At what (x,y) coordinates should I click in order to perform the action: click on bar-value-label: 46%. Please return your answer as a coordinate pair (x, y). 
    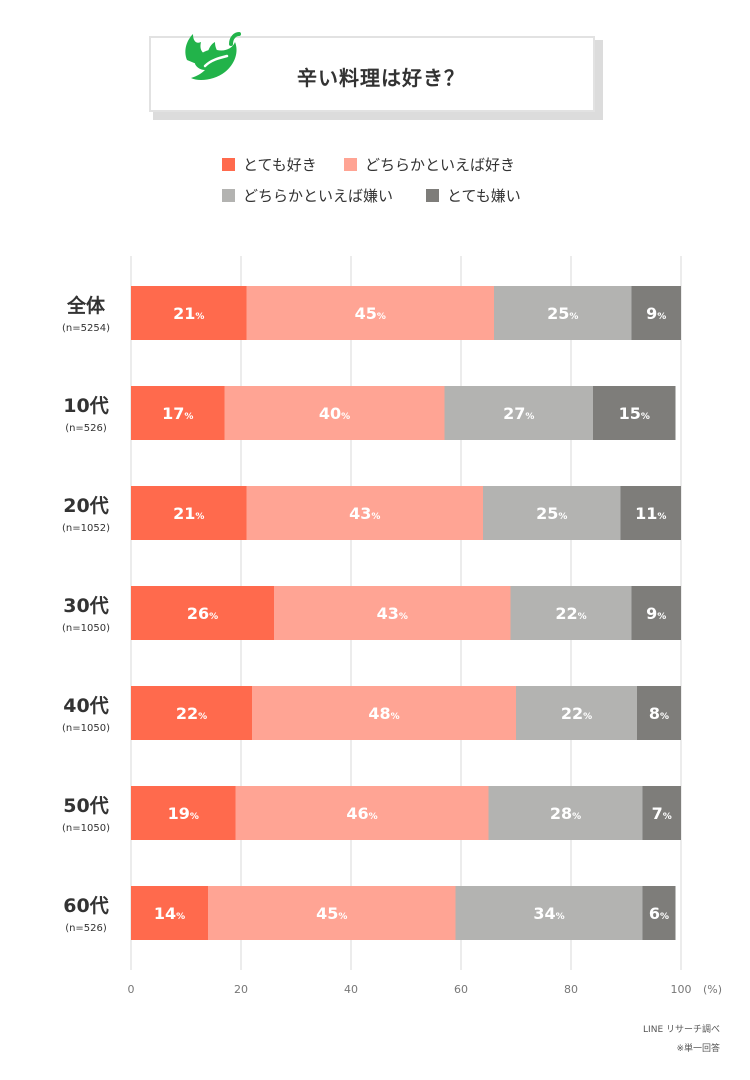
    Looking at the image, I should click on (361, 813).